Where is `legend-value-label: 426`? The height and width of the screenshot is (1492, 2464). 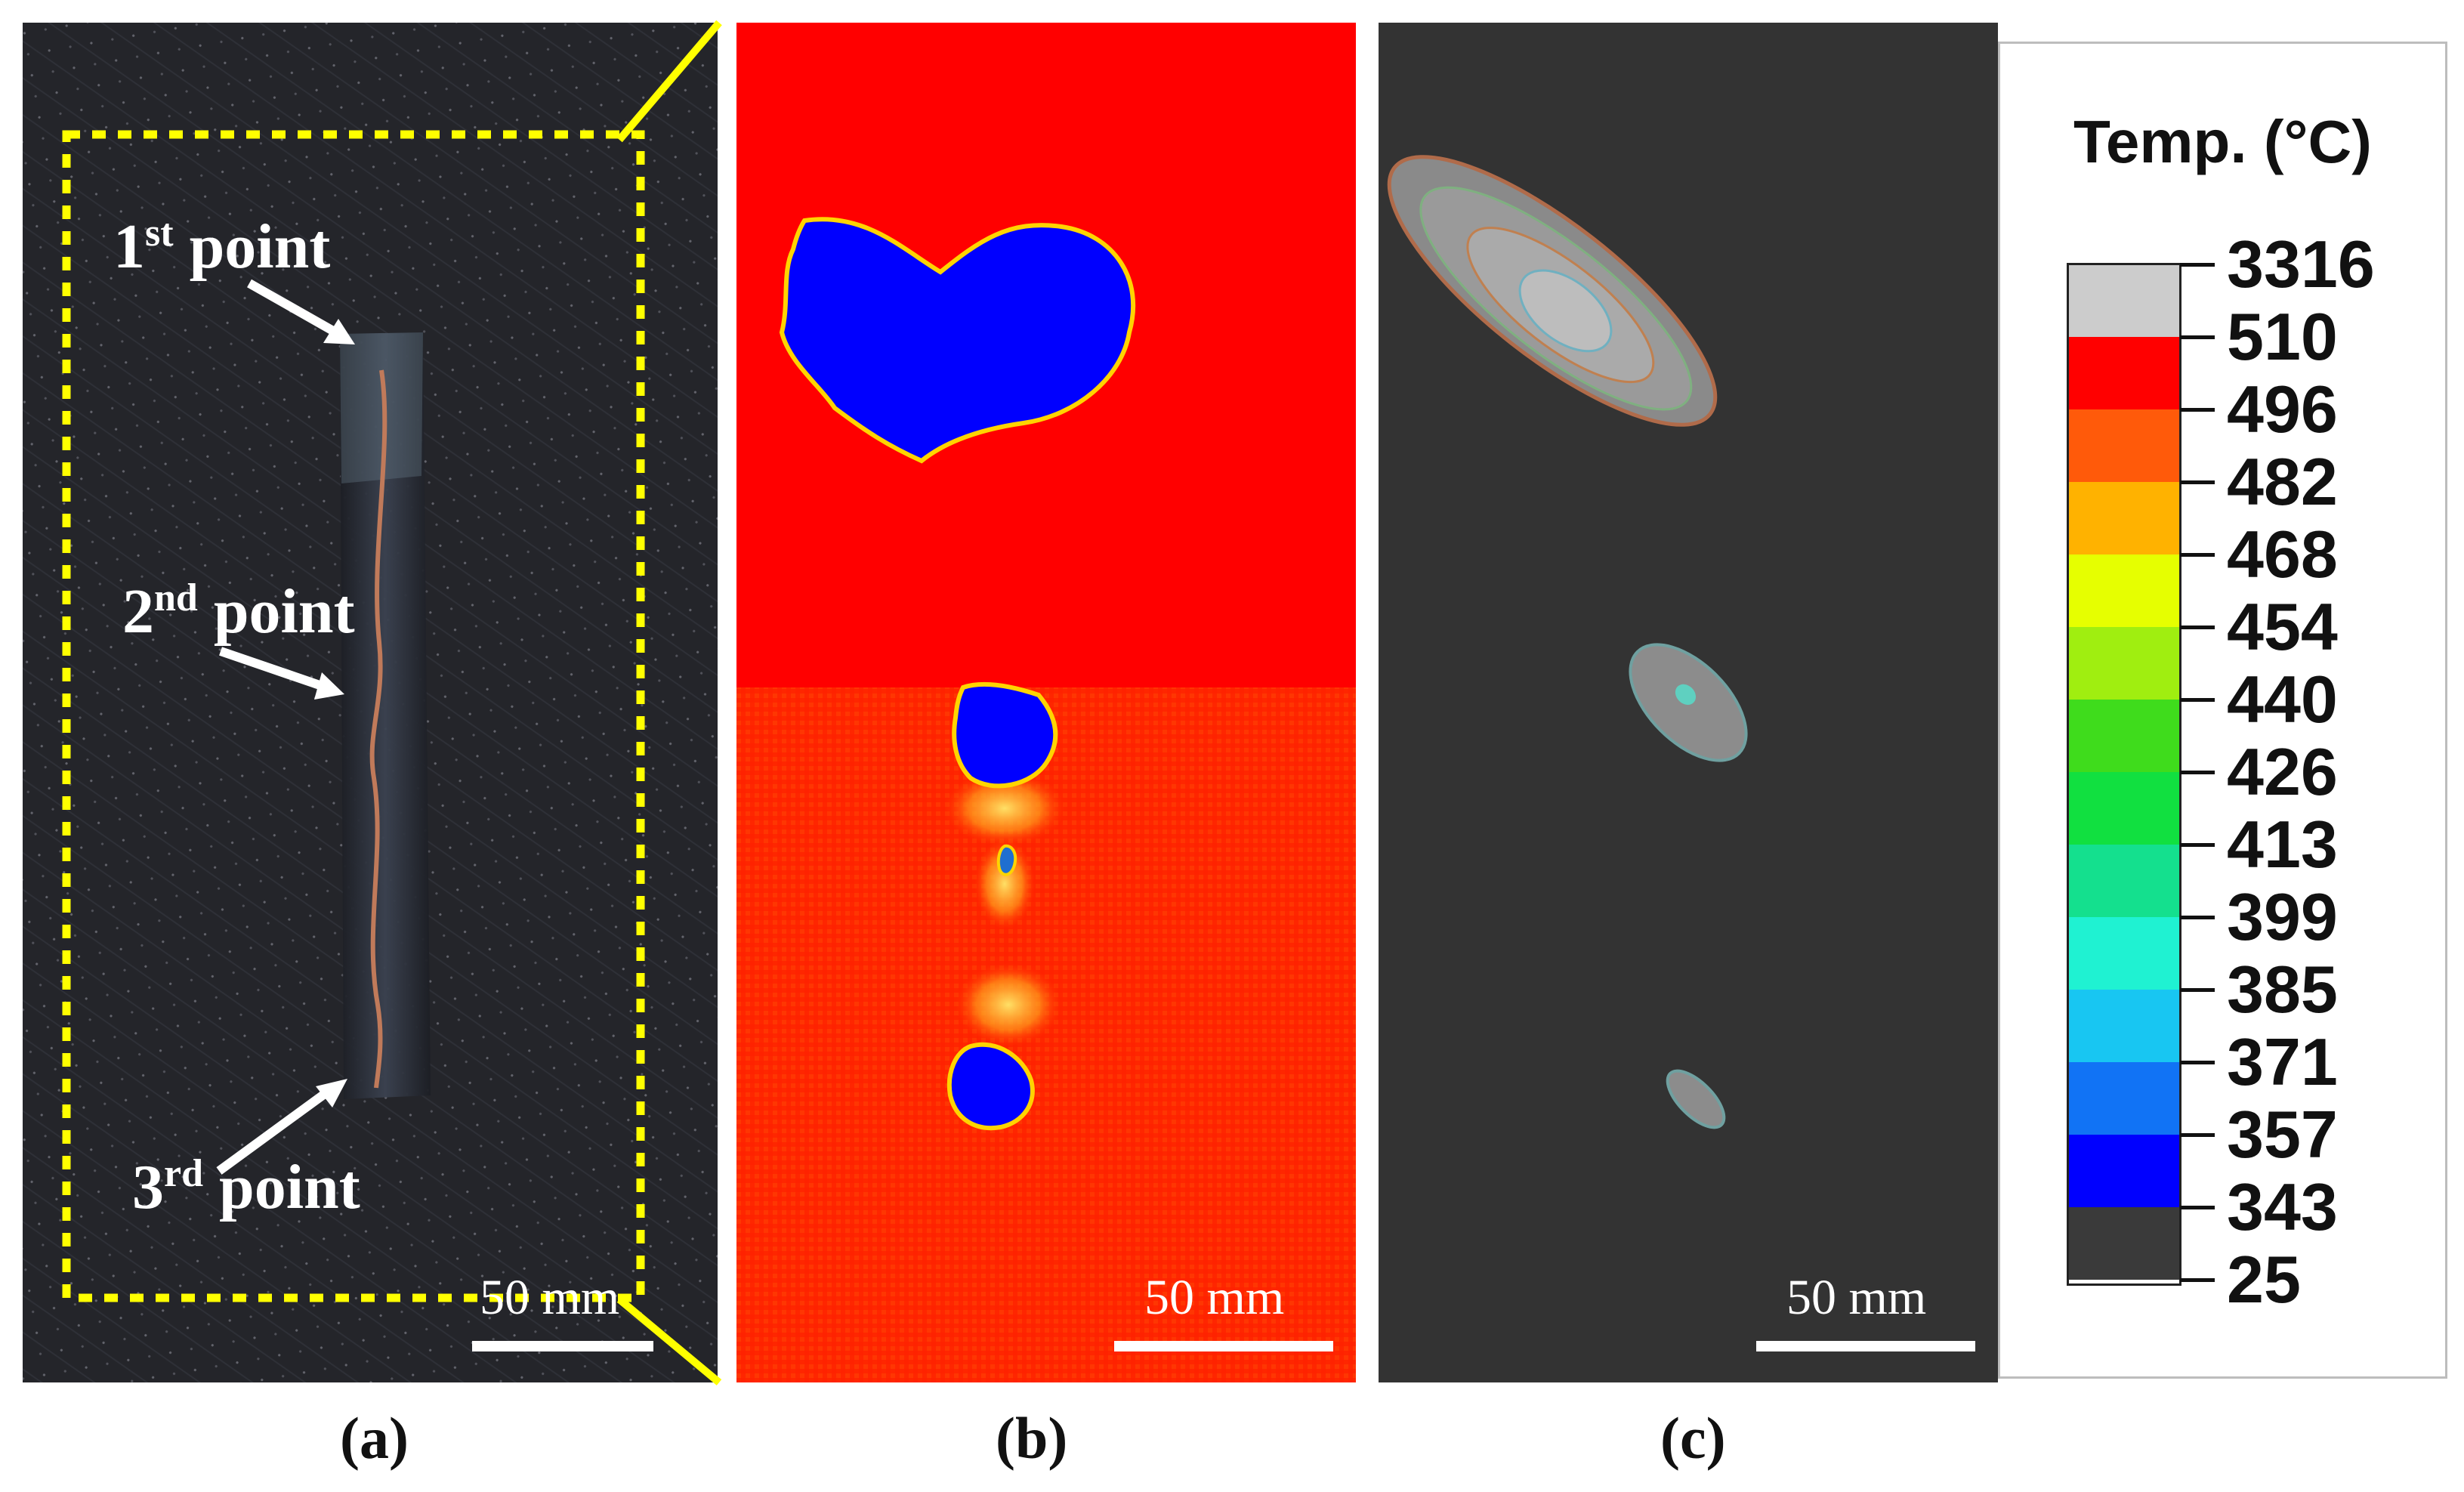
legend-value-label: 426 is located at coordinates (2283, 771).